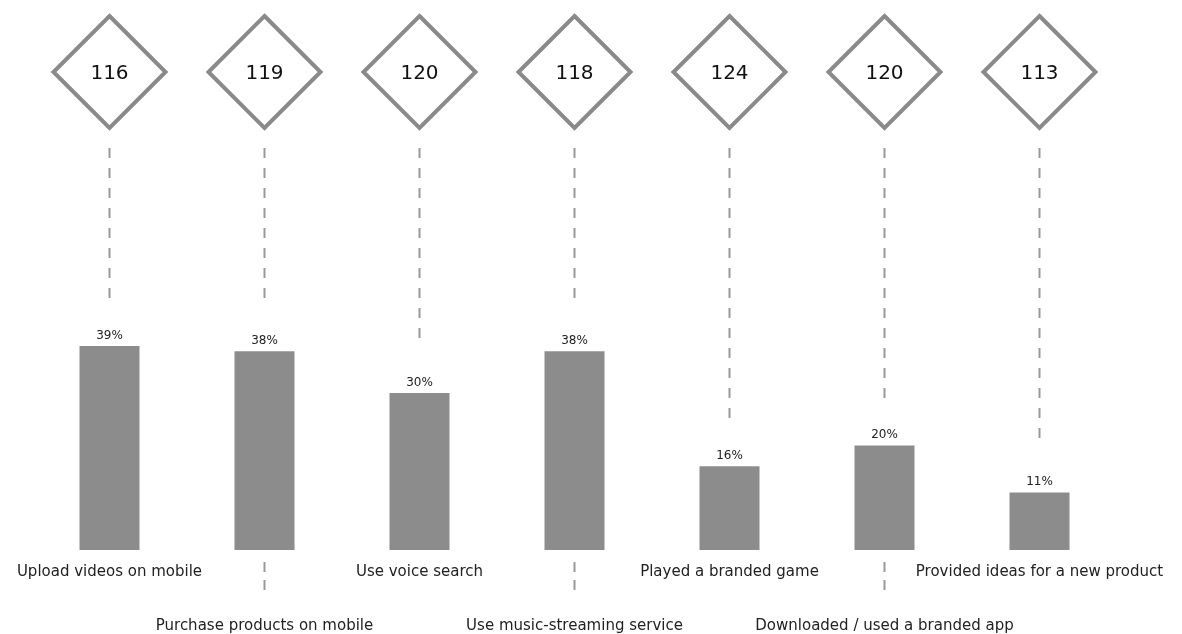 The height and width of the screenshot is (634, 1182). What do you see at coordinates (419, 382) in the screenshot?
I see `data-label: 30%` at bounding box center [419, 382].